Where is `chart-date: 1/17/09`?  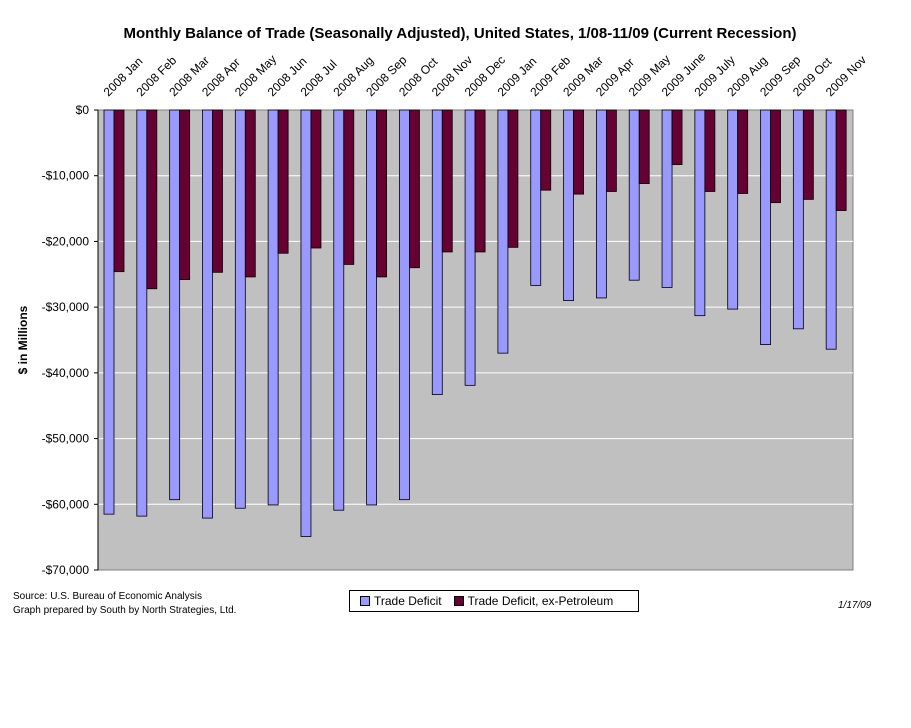
chart-date: 1/17/09 is located at coordinates (855, 605).